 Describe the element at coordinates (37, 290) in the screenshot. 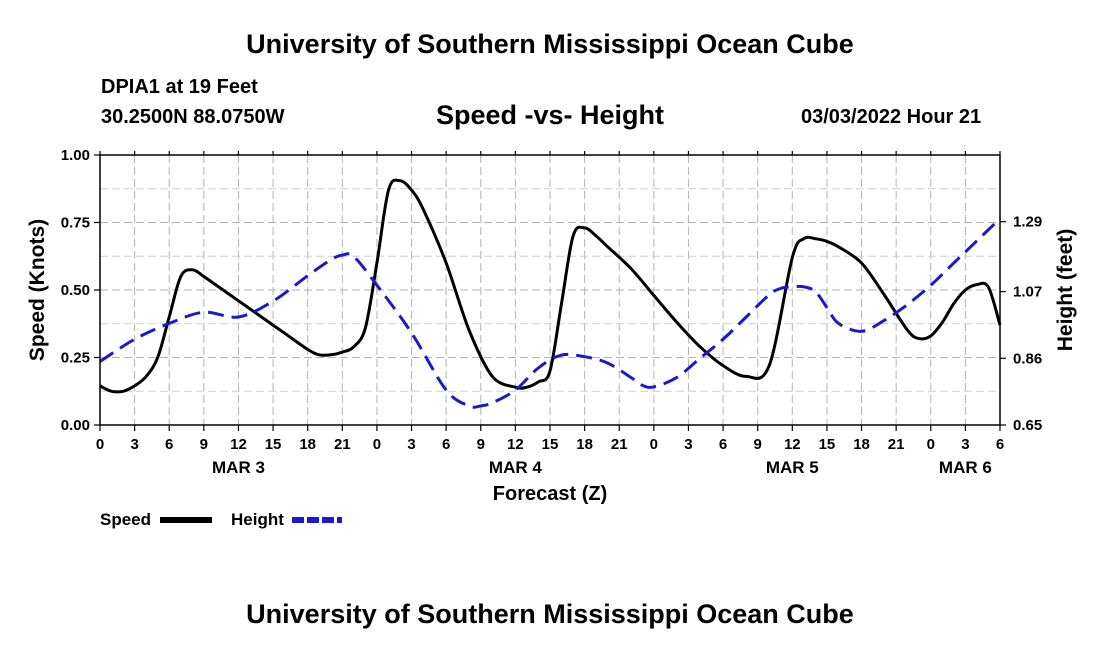

I see `y-axis-label: Speed (Knots)` at that location.